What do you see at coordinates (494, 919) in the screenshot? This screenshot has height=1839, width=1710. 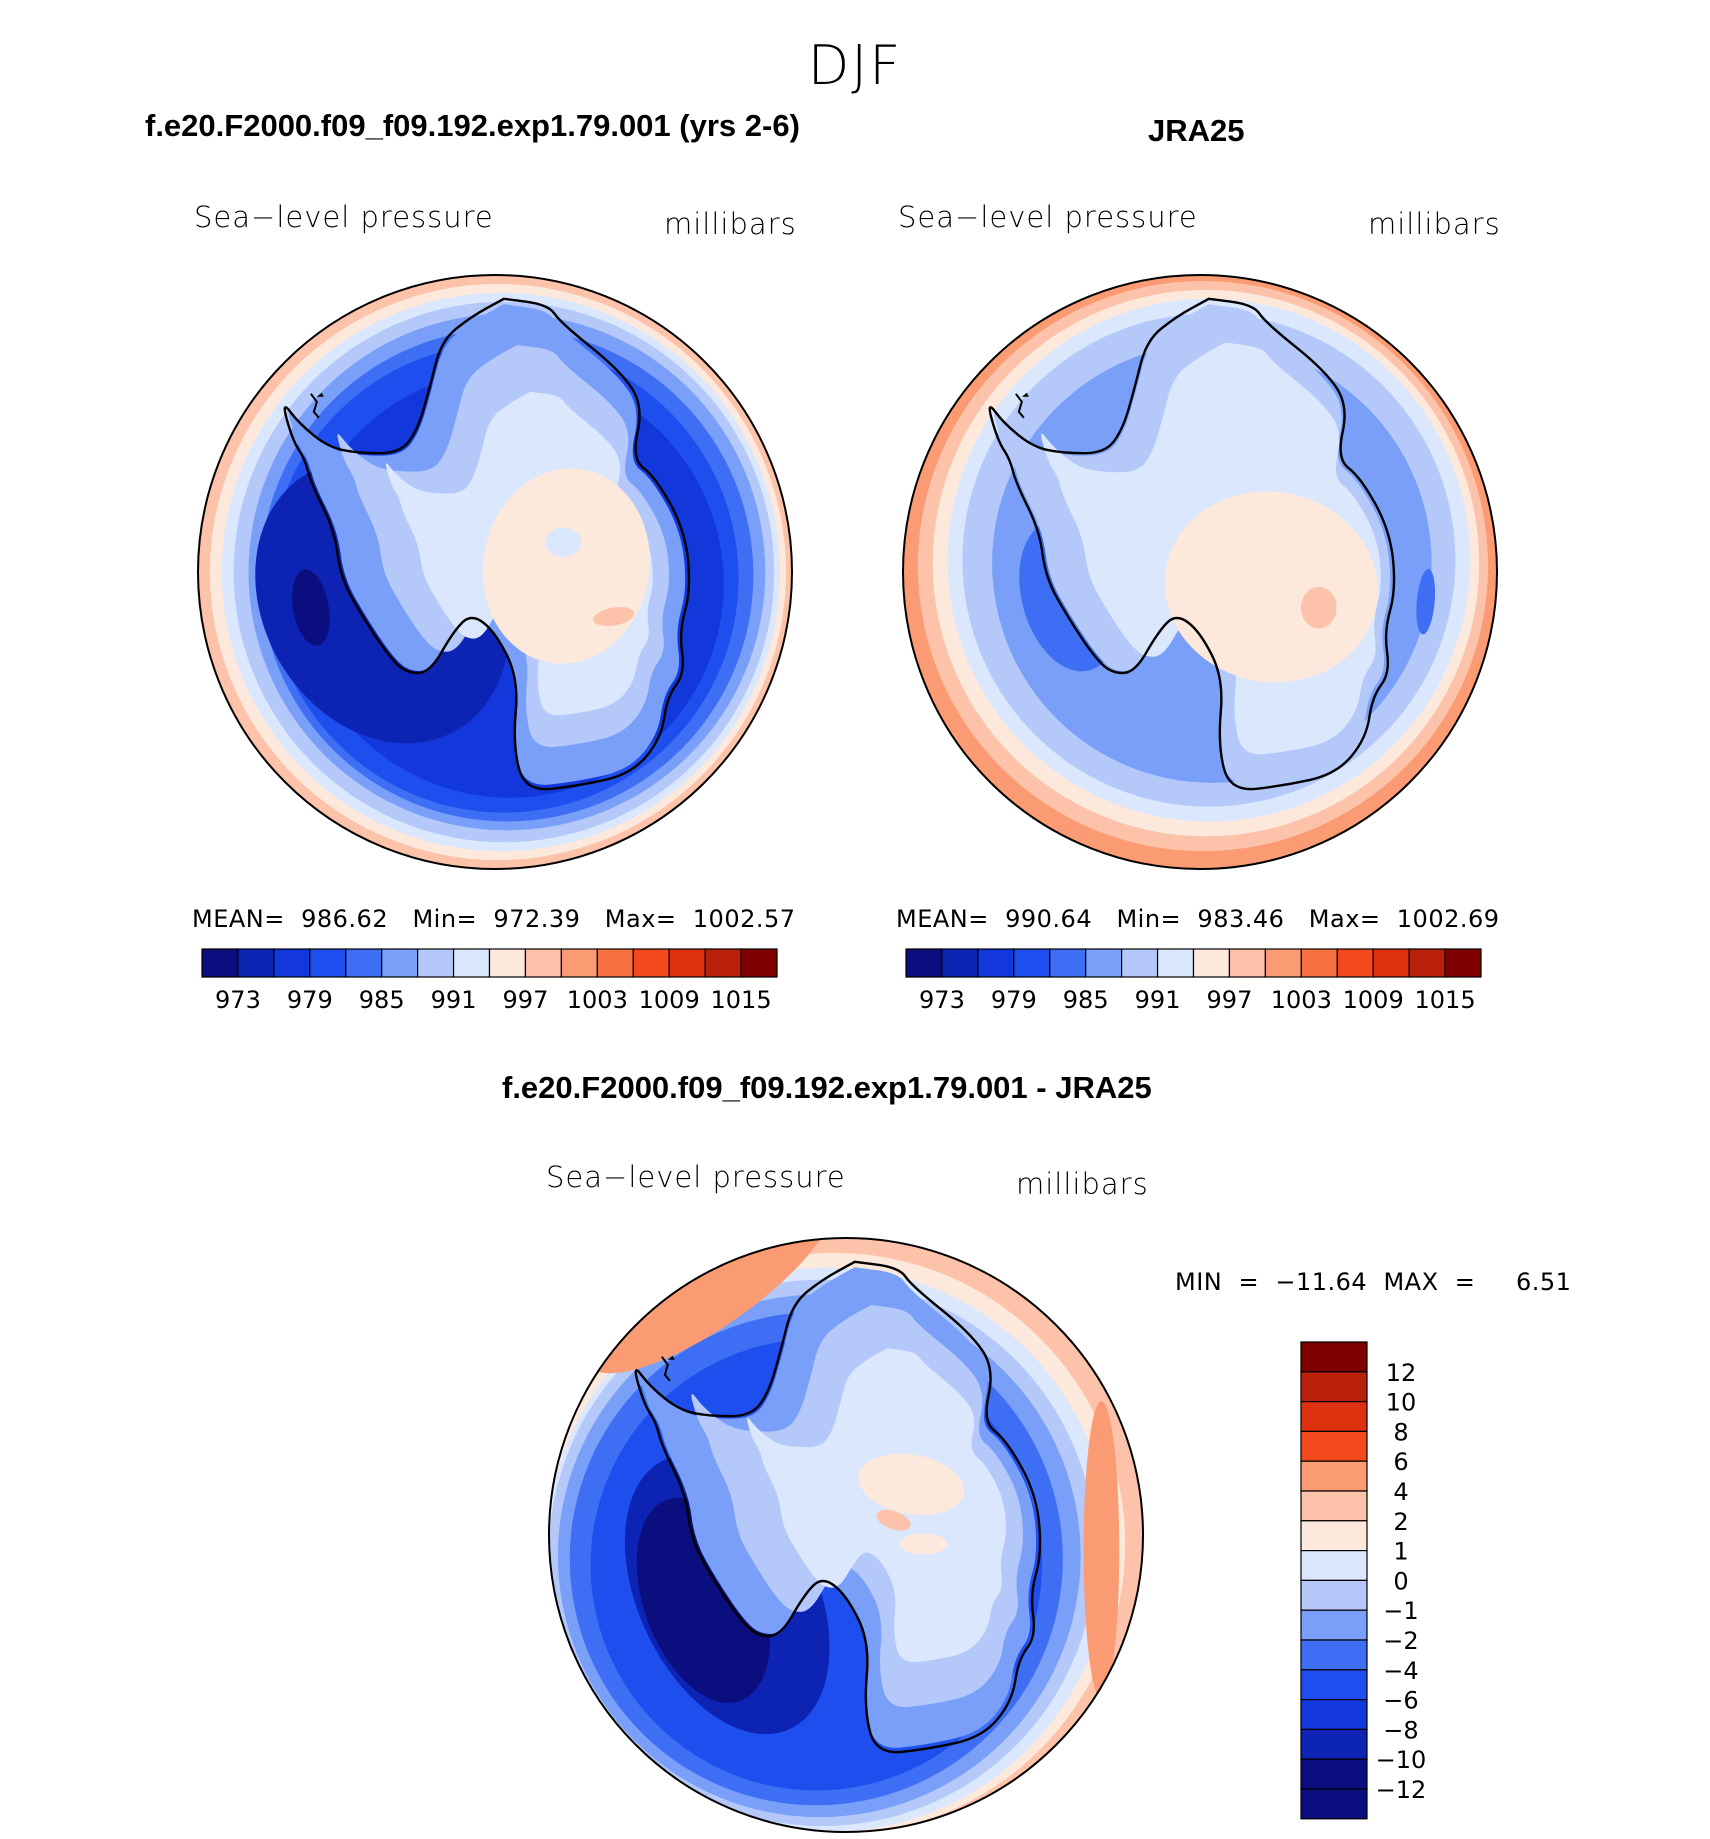 I see `panel-1-stats: MEAN= 986.62 Min= 972.39 Max= 1002.57` at bounding box center [494, 919].